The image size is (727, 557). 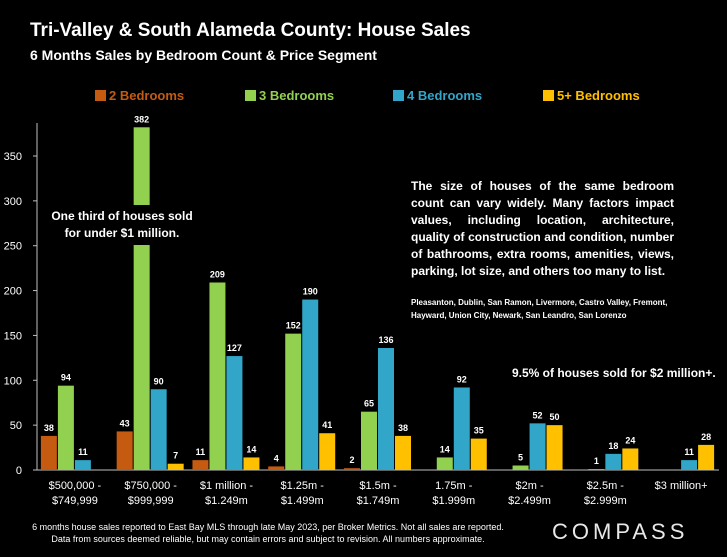 I want to click on x-tick-label: $1.499m, so click(x=302, y=501).